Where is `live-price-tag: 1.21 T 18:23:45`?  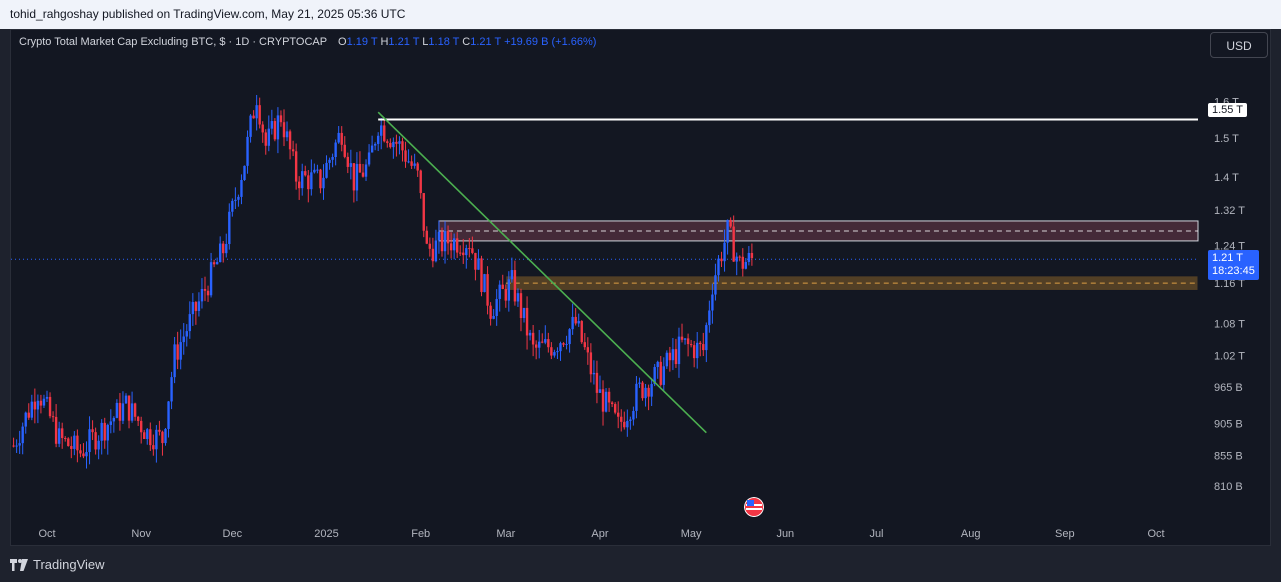 live-price-tag: 1.21 T 18:23:45 is located at coordinates (1233, 265).